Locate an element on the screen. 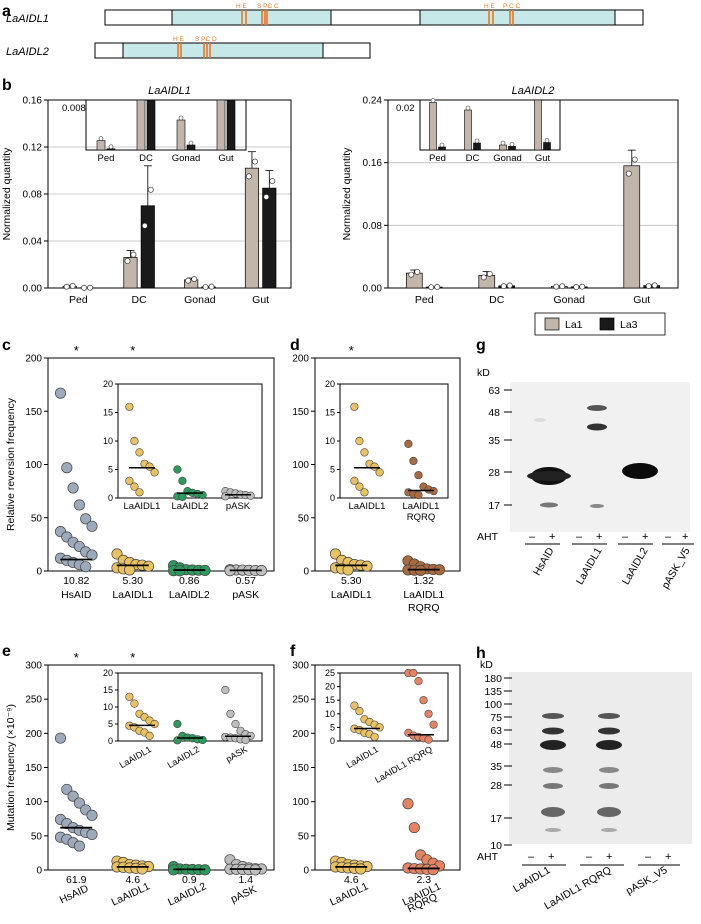 This screenshot has height=924, width=701. b2-inset-dot-1-Ped is located at coordinates (442, 145).